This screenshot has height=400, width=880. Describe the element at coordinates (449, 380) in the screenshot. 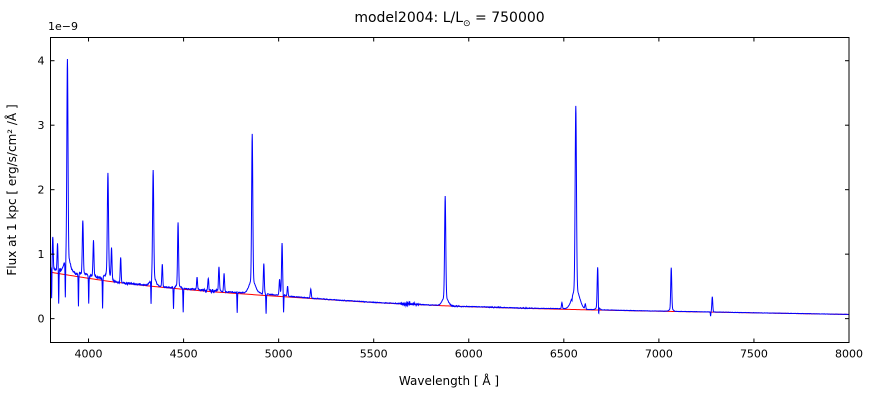

I see `x-axis-label: Wavelength [ Å ]` at that location.